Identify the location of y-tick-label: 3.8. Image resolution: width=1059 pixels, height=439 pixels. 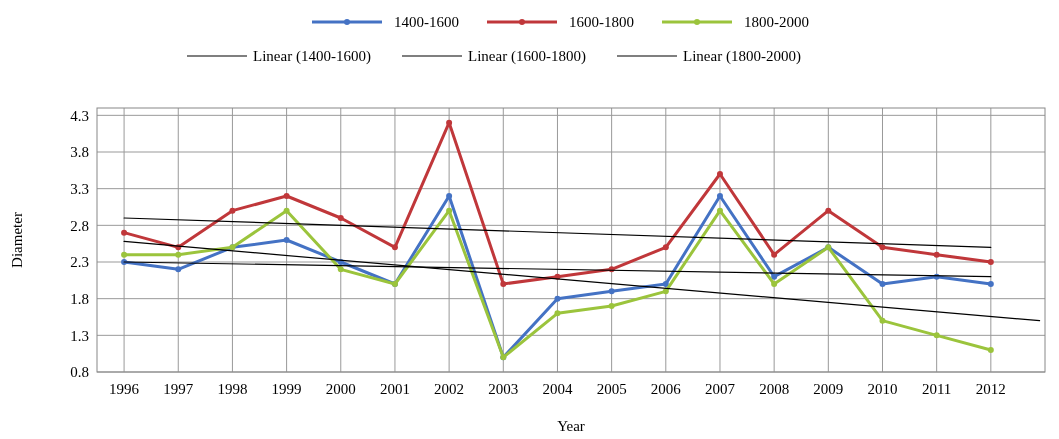
(79, 152).